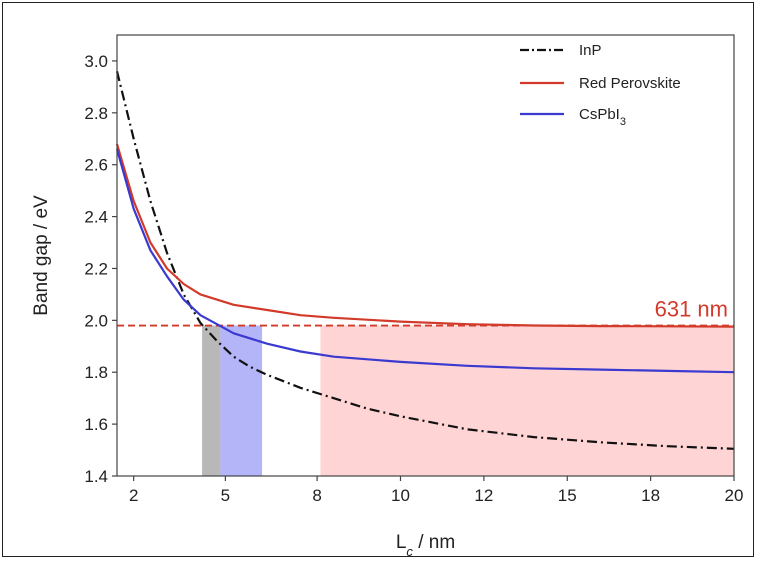  Describe the element at coordinates (96, 61) in the screenshot. I see `y-tick-label-8: 3.0` at that location.